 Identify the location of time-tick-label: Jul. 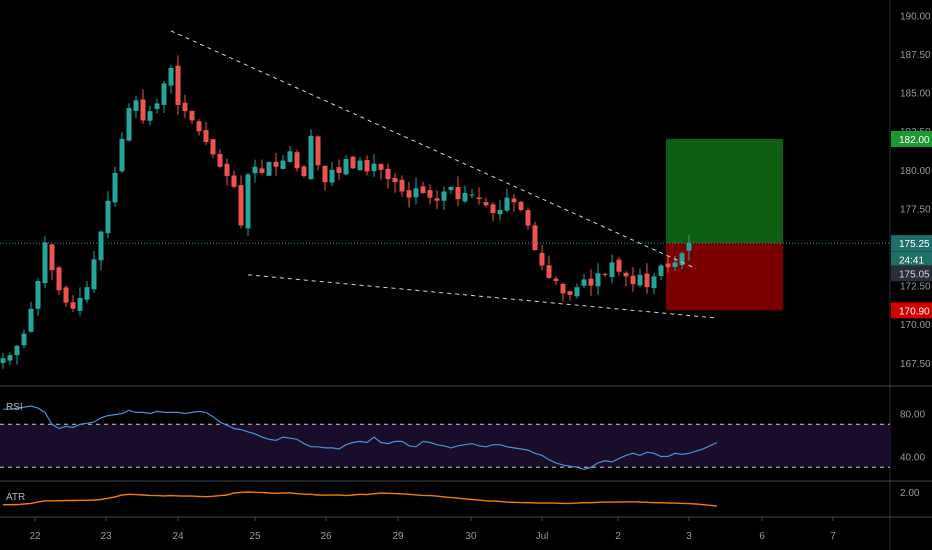
(542, 536).